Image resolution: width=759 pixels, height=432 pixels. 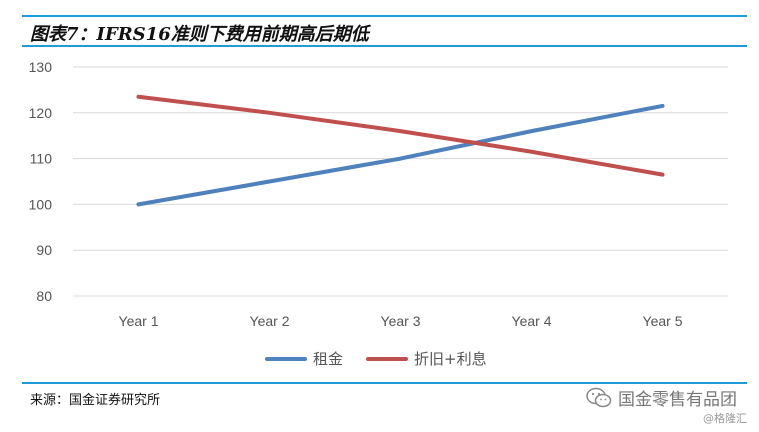 What do you see at coordinates (41, 113) in the screenshot?
I see `y-tick-label: 120` at bounding box center [41, 113].